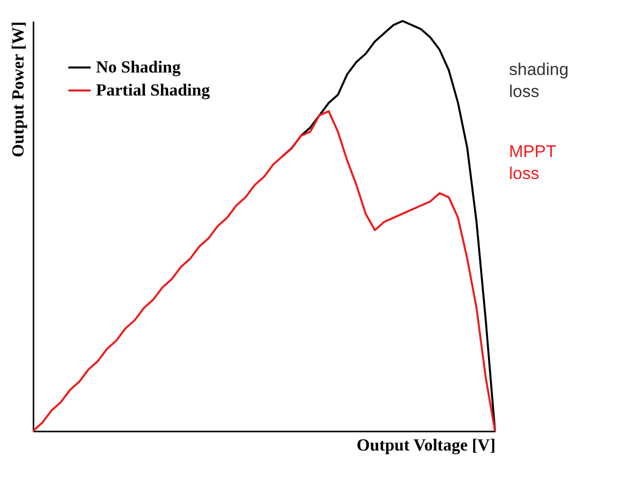 This screenshot has height=503, width=636. I want to click on text: MPPT loss, so click(532, 163).